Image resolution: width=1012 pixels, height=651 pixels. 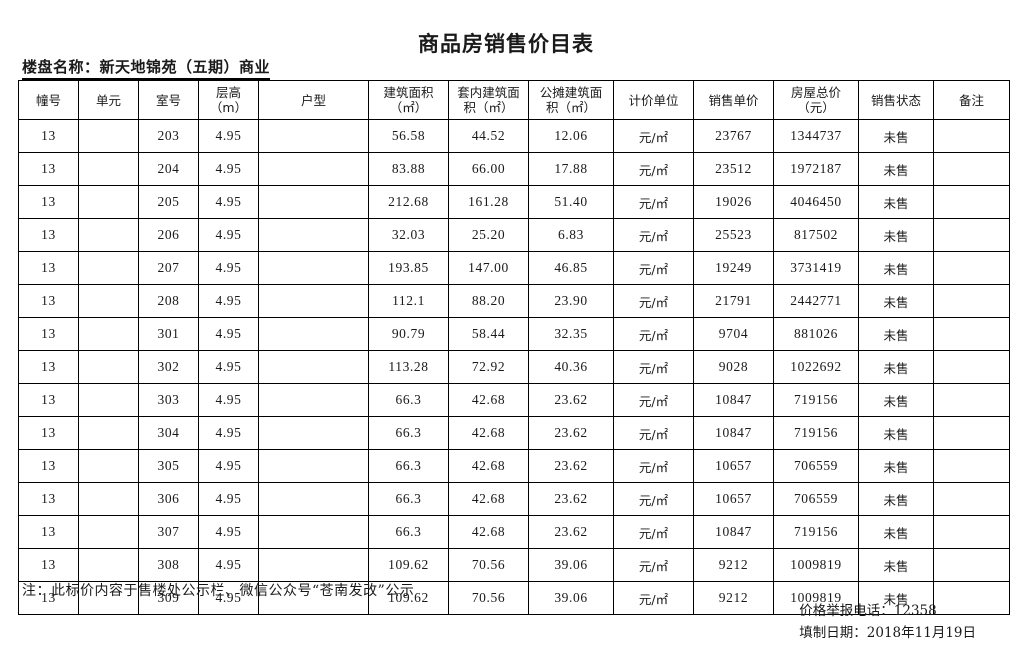 What do you see at coordinates (408, 565) in the screenshot?
I see `cell-build_area: 109.62` at bounding box center [408, 565].